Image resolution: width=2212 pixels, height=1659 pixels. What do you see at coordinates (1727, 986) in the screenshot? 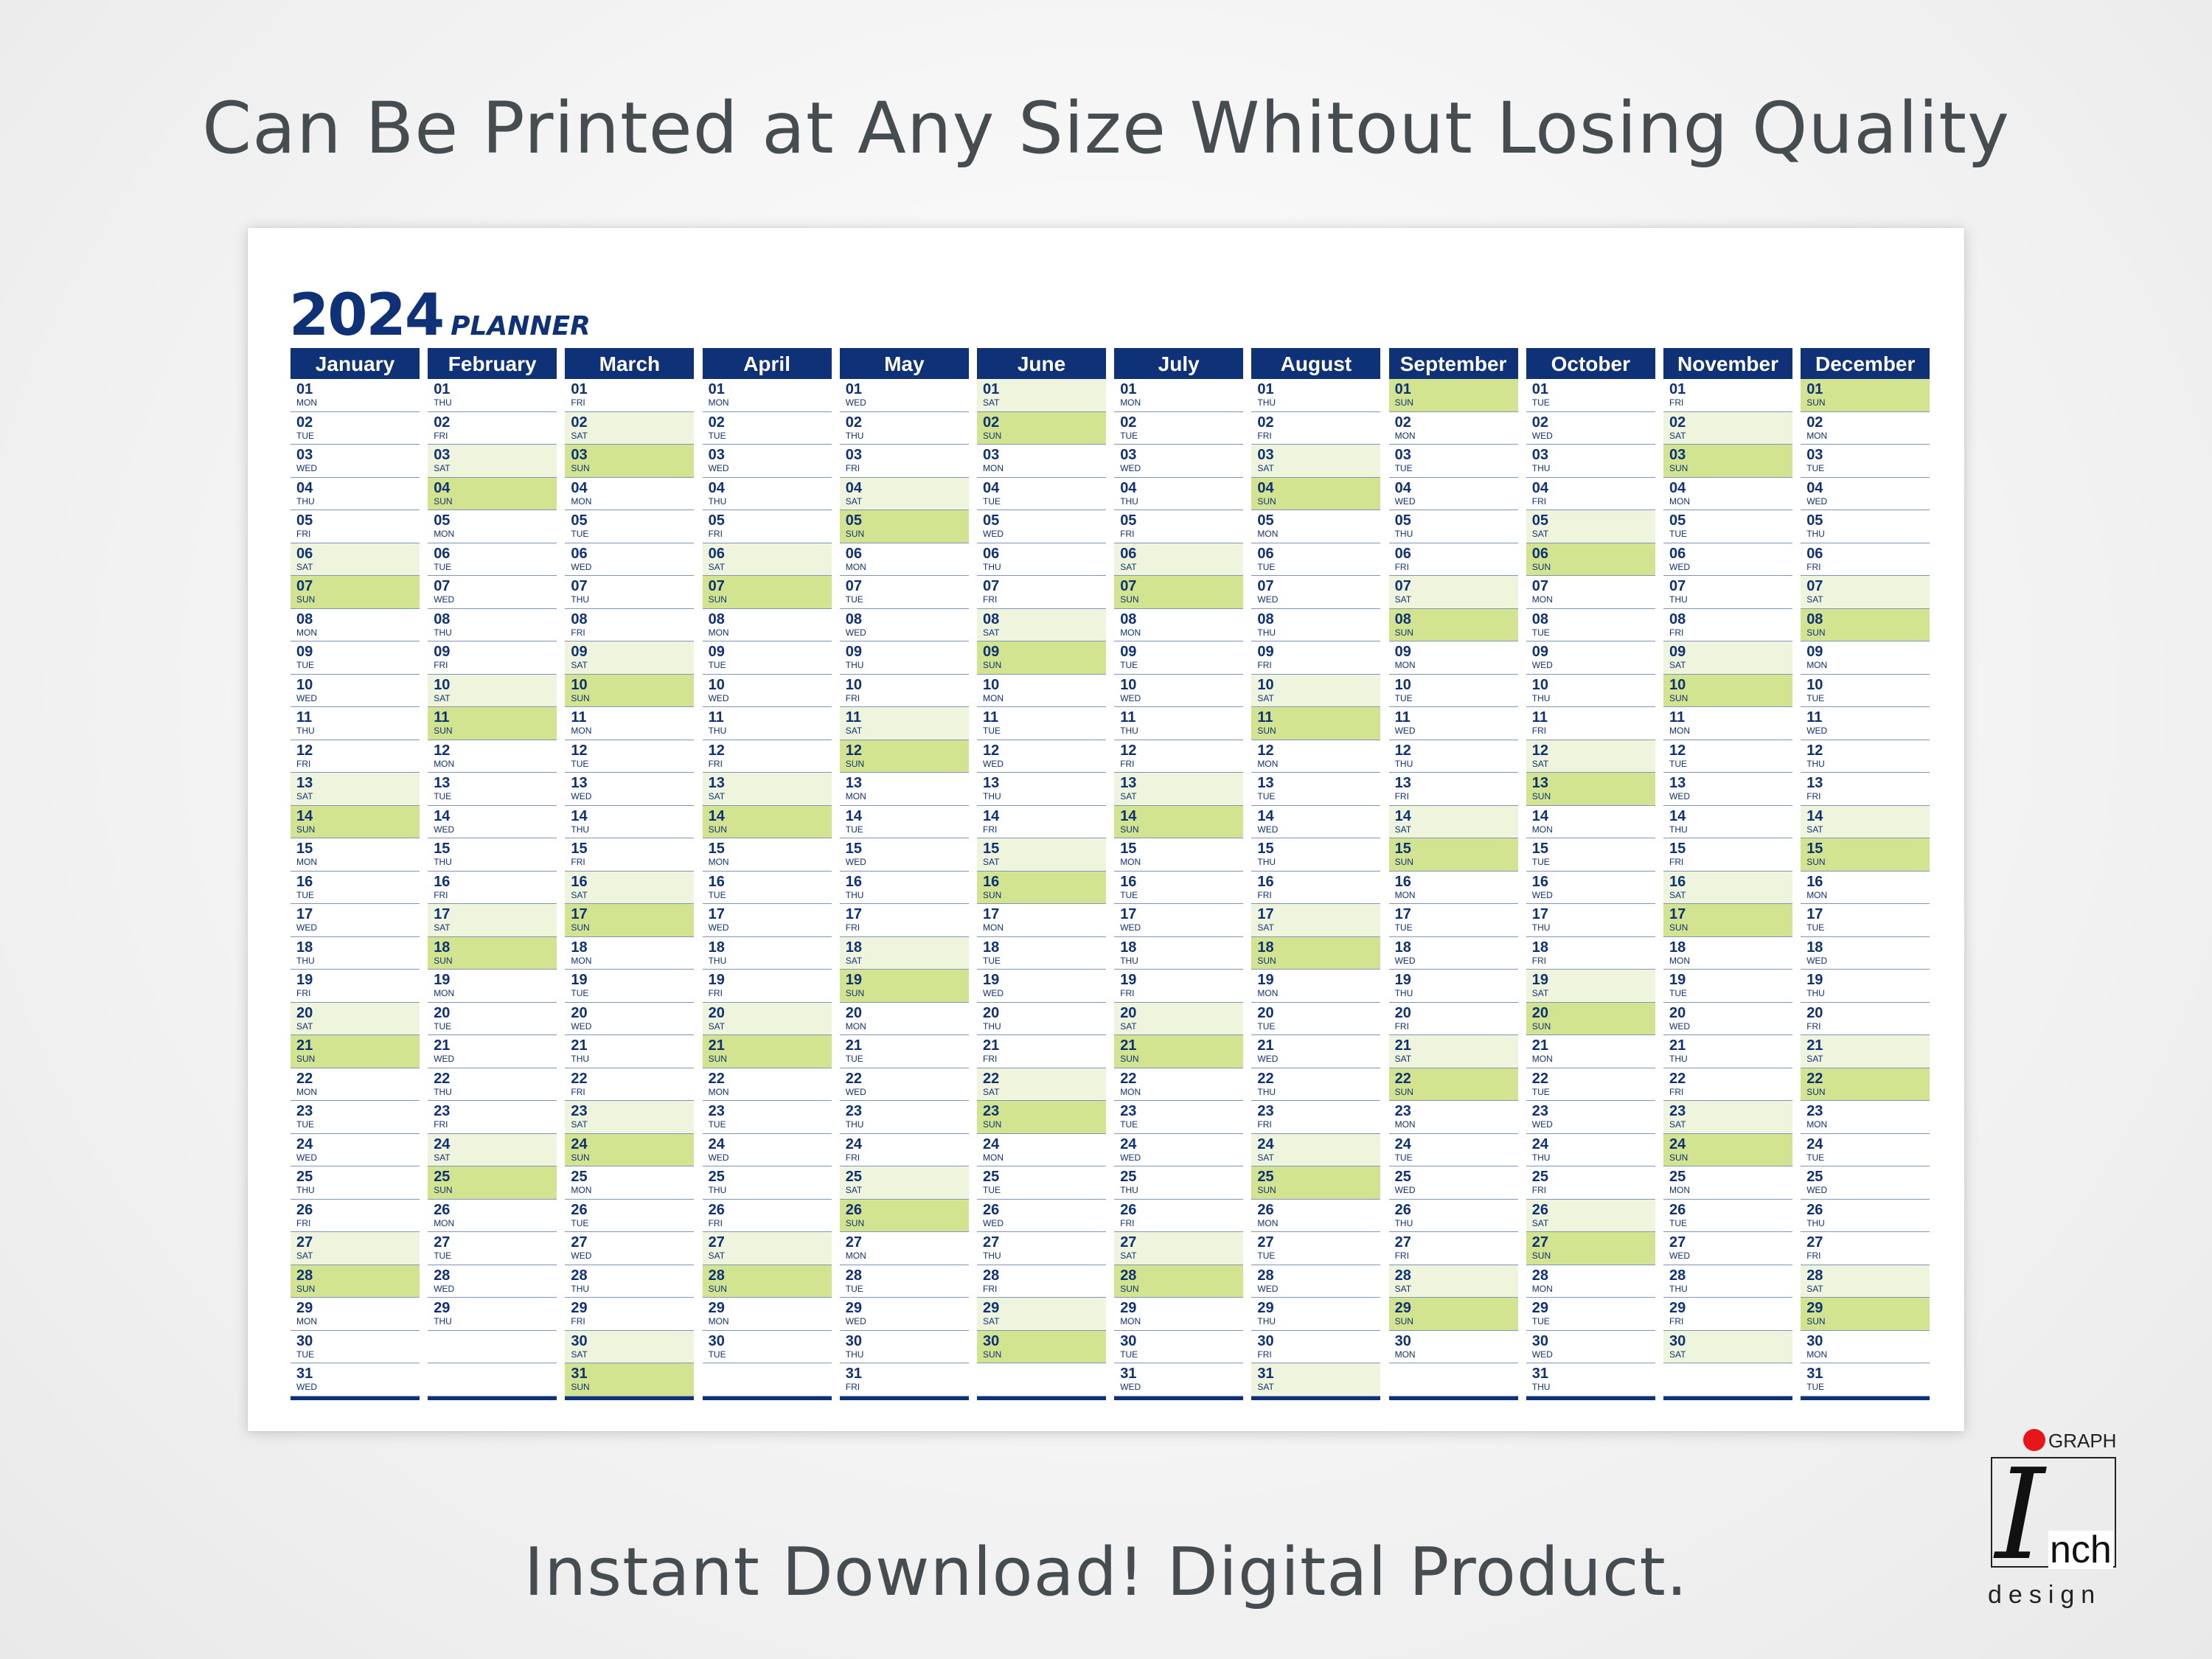
I see `day-cell: 19 TUE` at bounding box center [1727, 986].